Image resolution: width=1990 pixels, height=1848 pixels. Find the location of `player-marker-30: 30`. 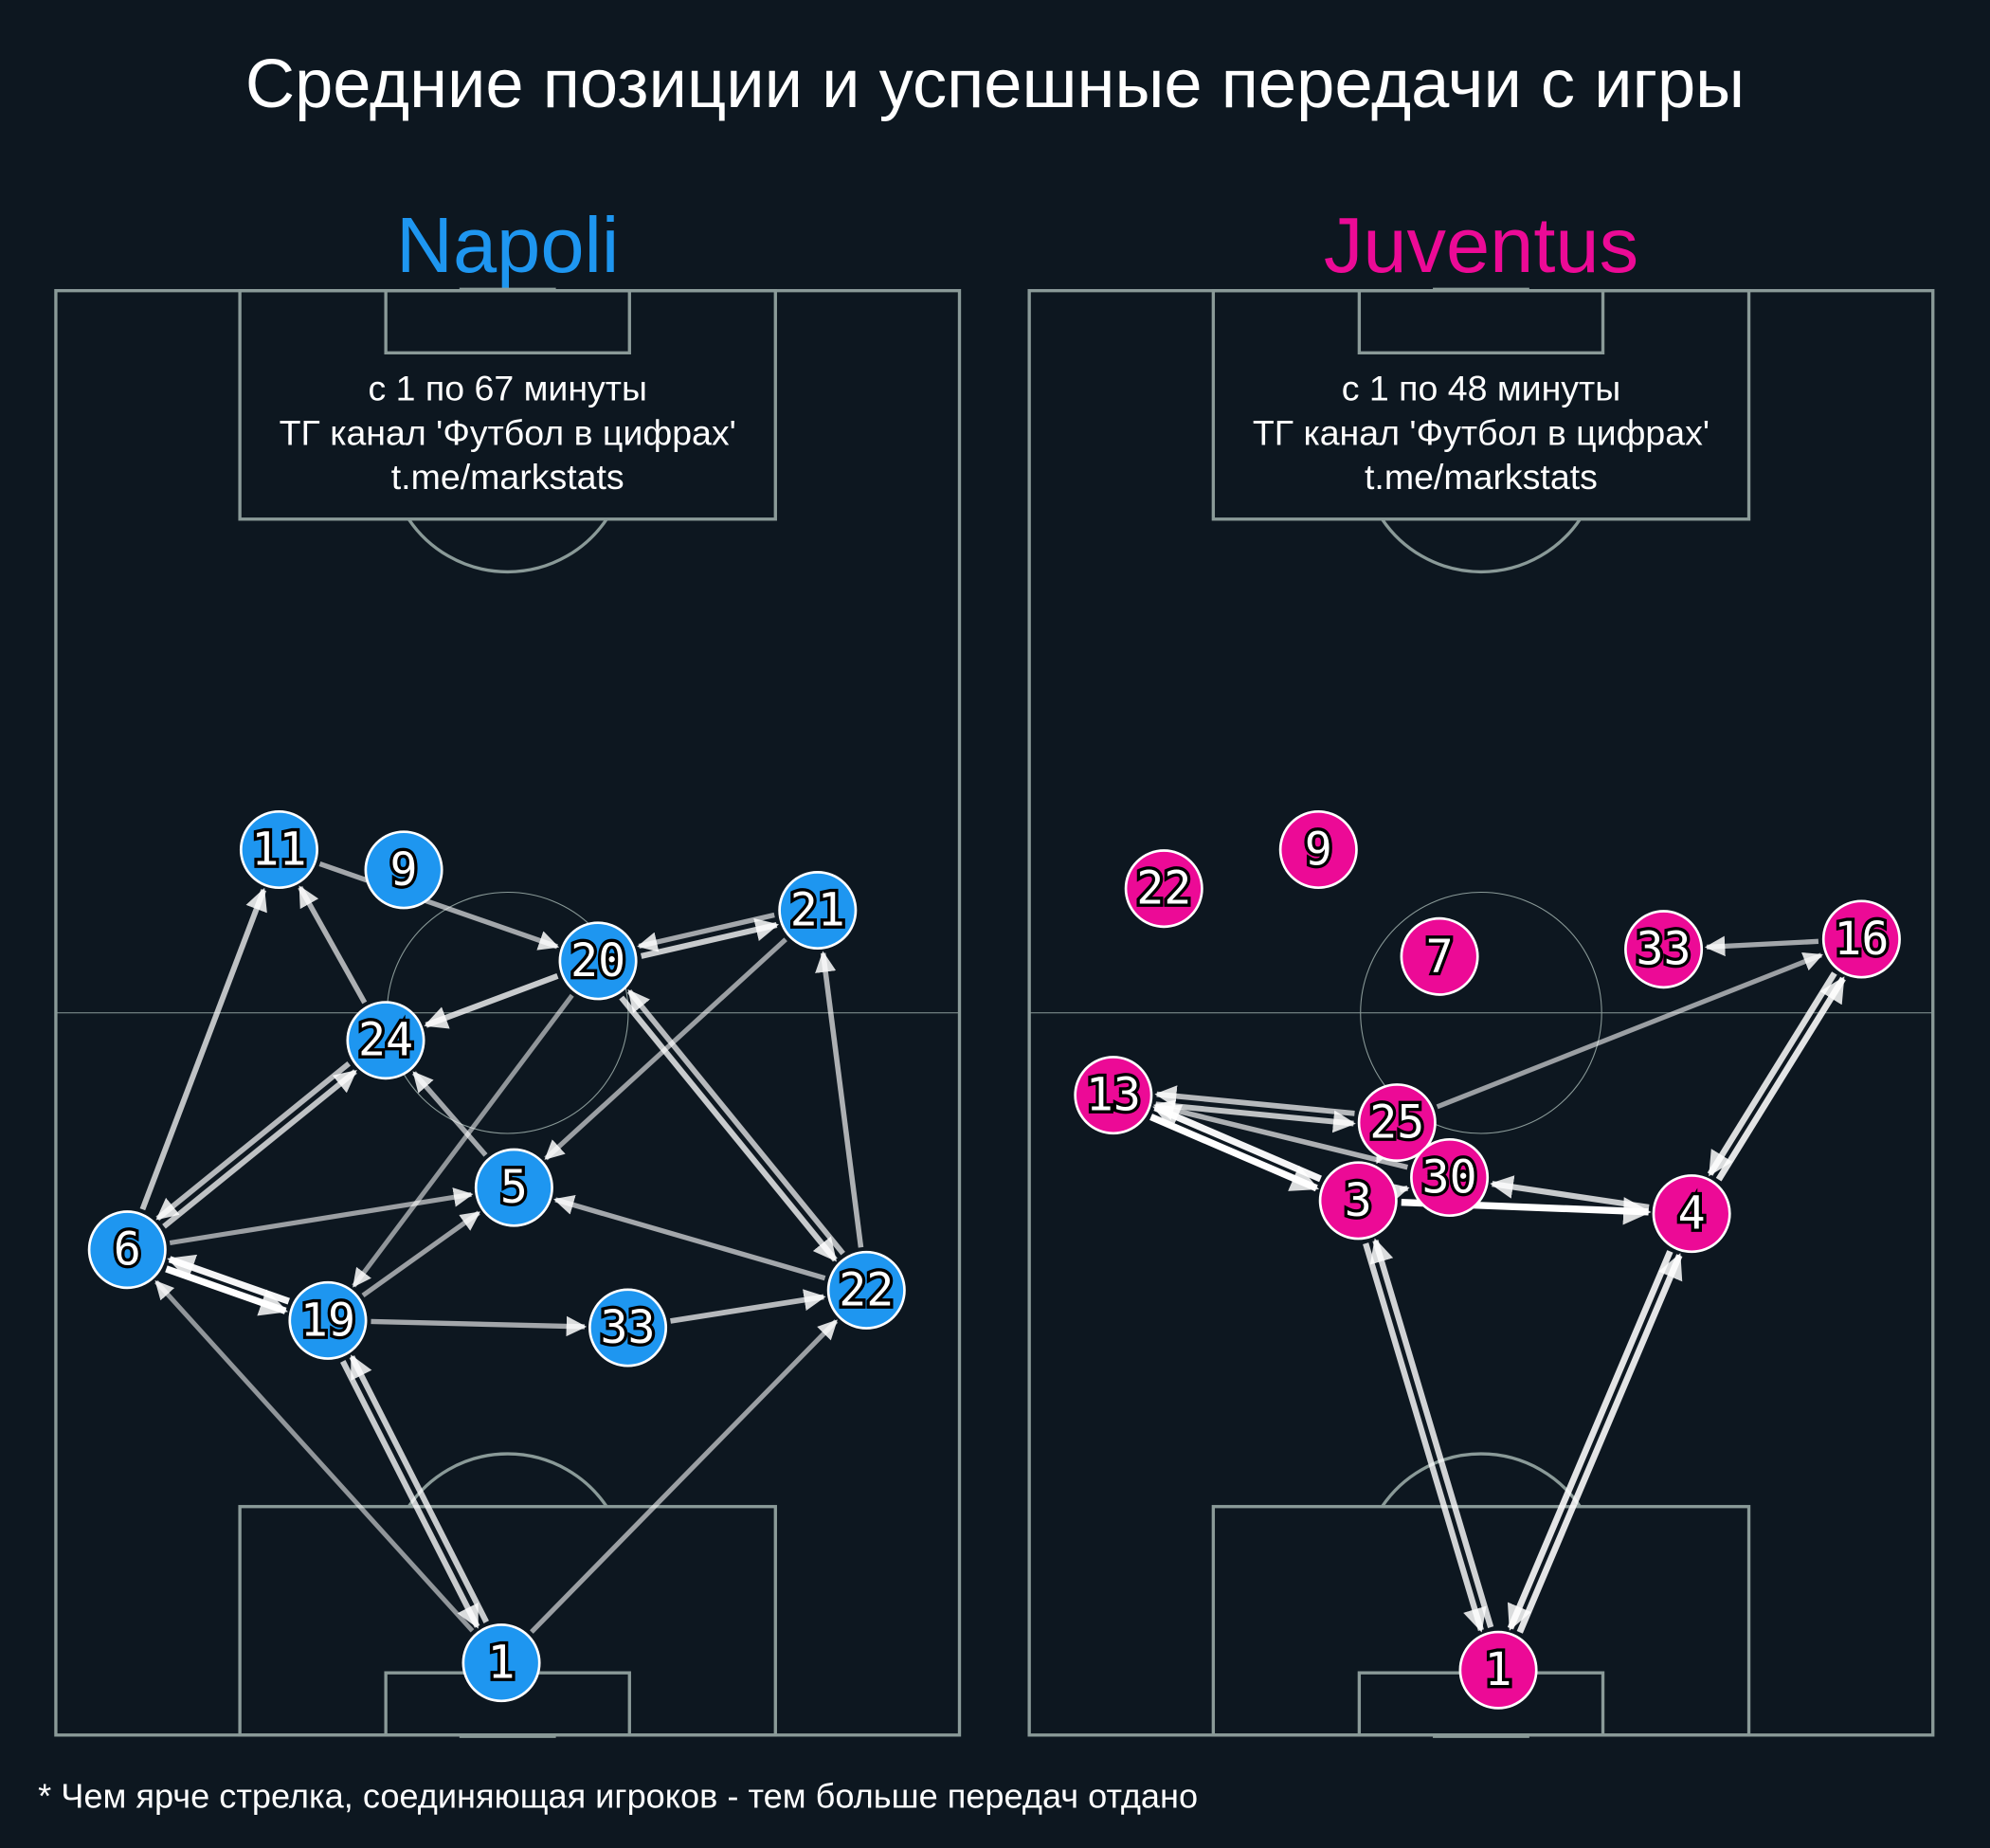

player-marker-30: 30 is located at coordinates (1450, 1177).